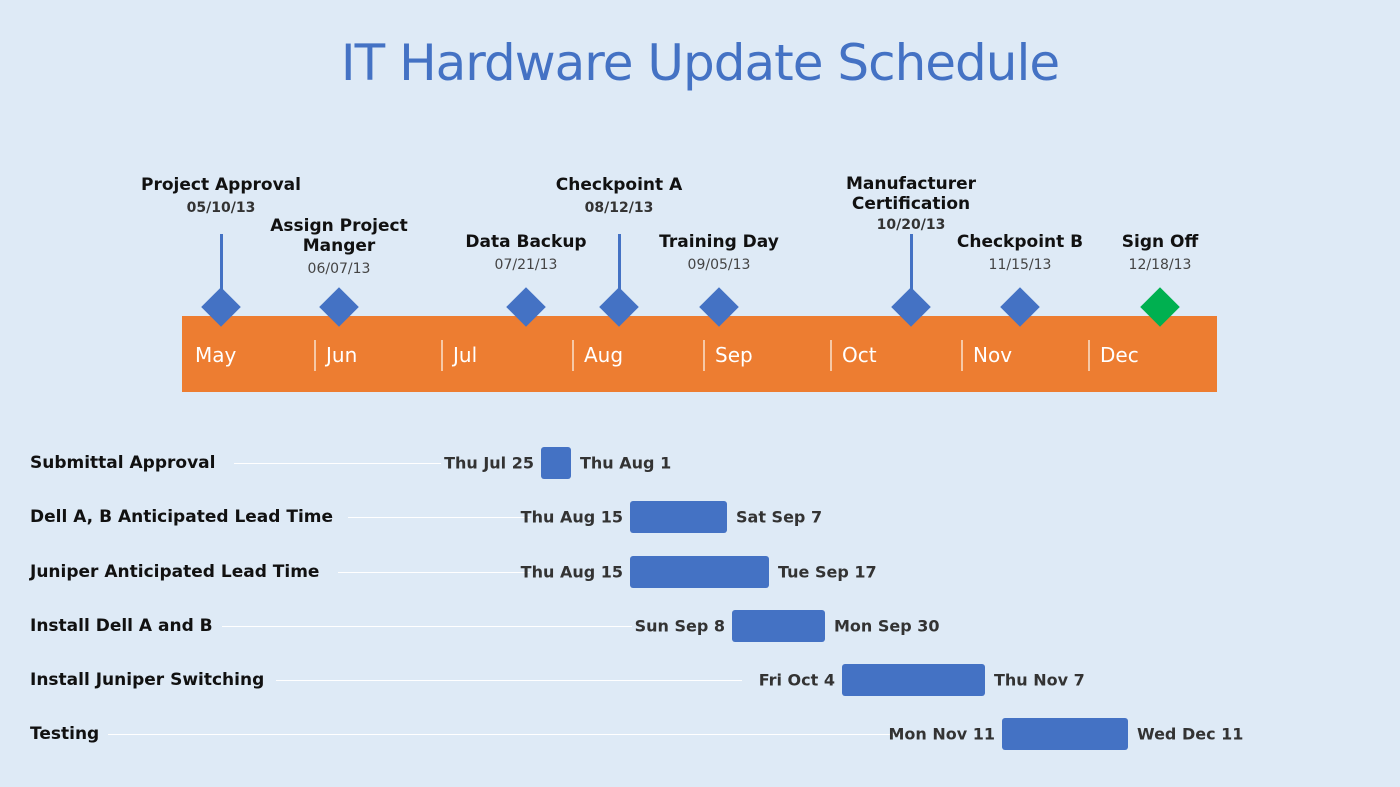  Describe the element at coordinates (1039, 680) in the screenshot. I see `task-end-date: Thu Nov 7` at that location.